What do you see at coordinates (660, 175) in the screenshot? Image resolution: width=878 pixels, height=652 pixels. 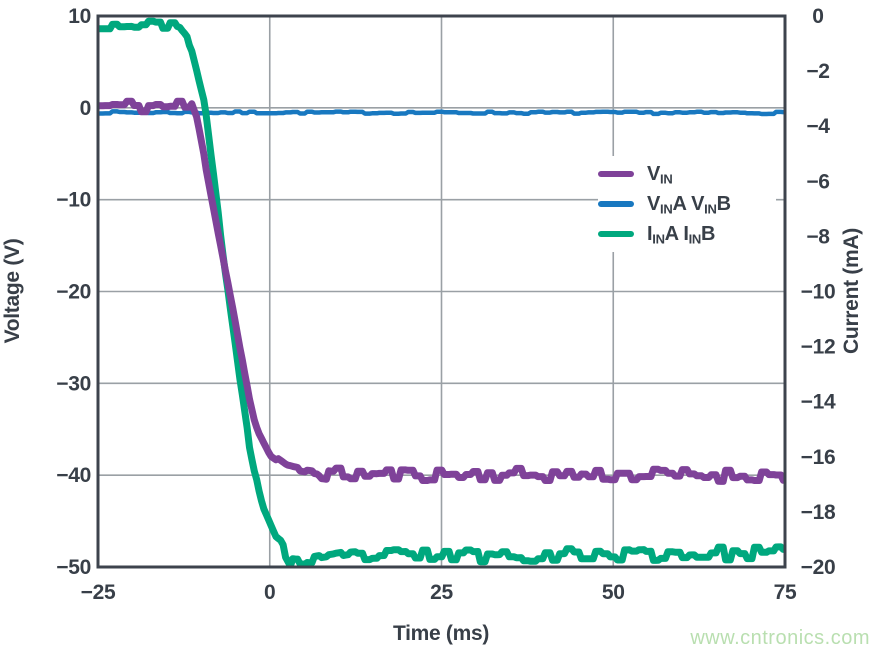 I see `legend-label: VIN` at bounding box center [660, 175].